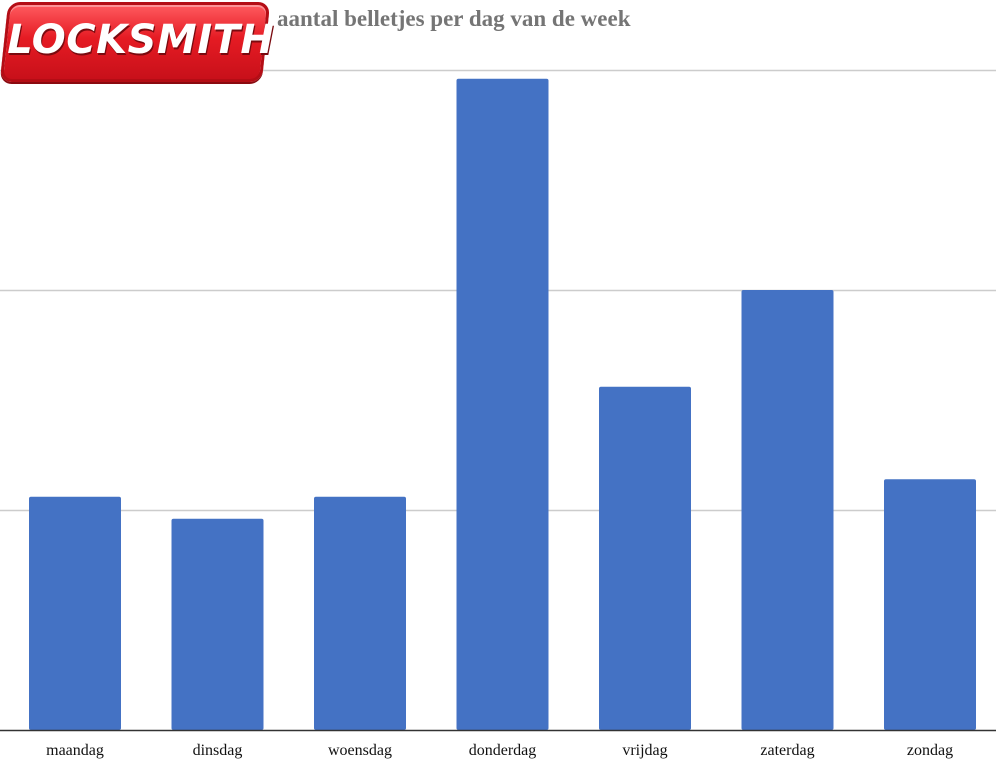 This screenshot has width=996, height=766. I want to click on x-tick-label-dinsdag: dinsdag, so click(218, 750).